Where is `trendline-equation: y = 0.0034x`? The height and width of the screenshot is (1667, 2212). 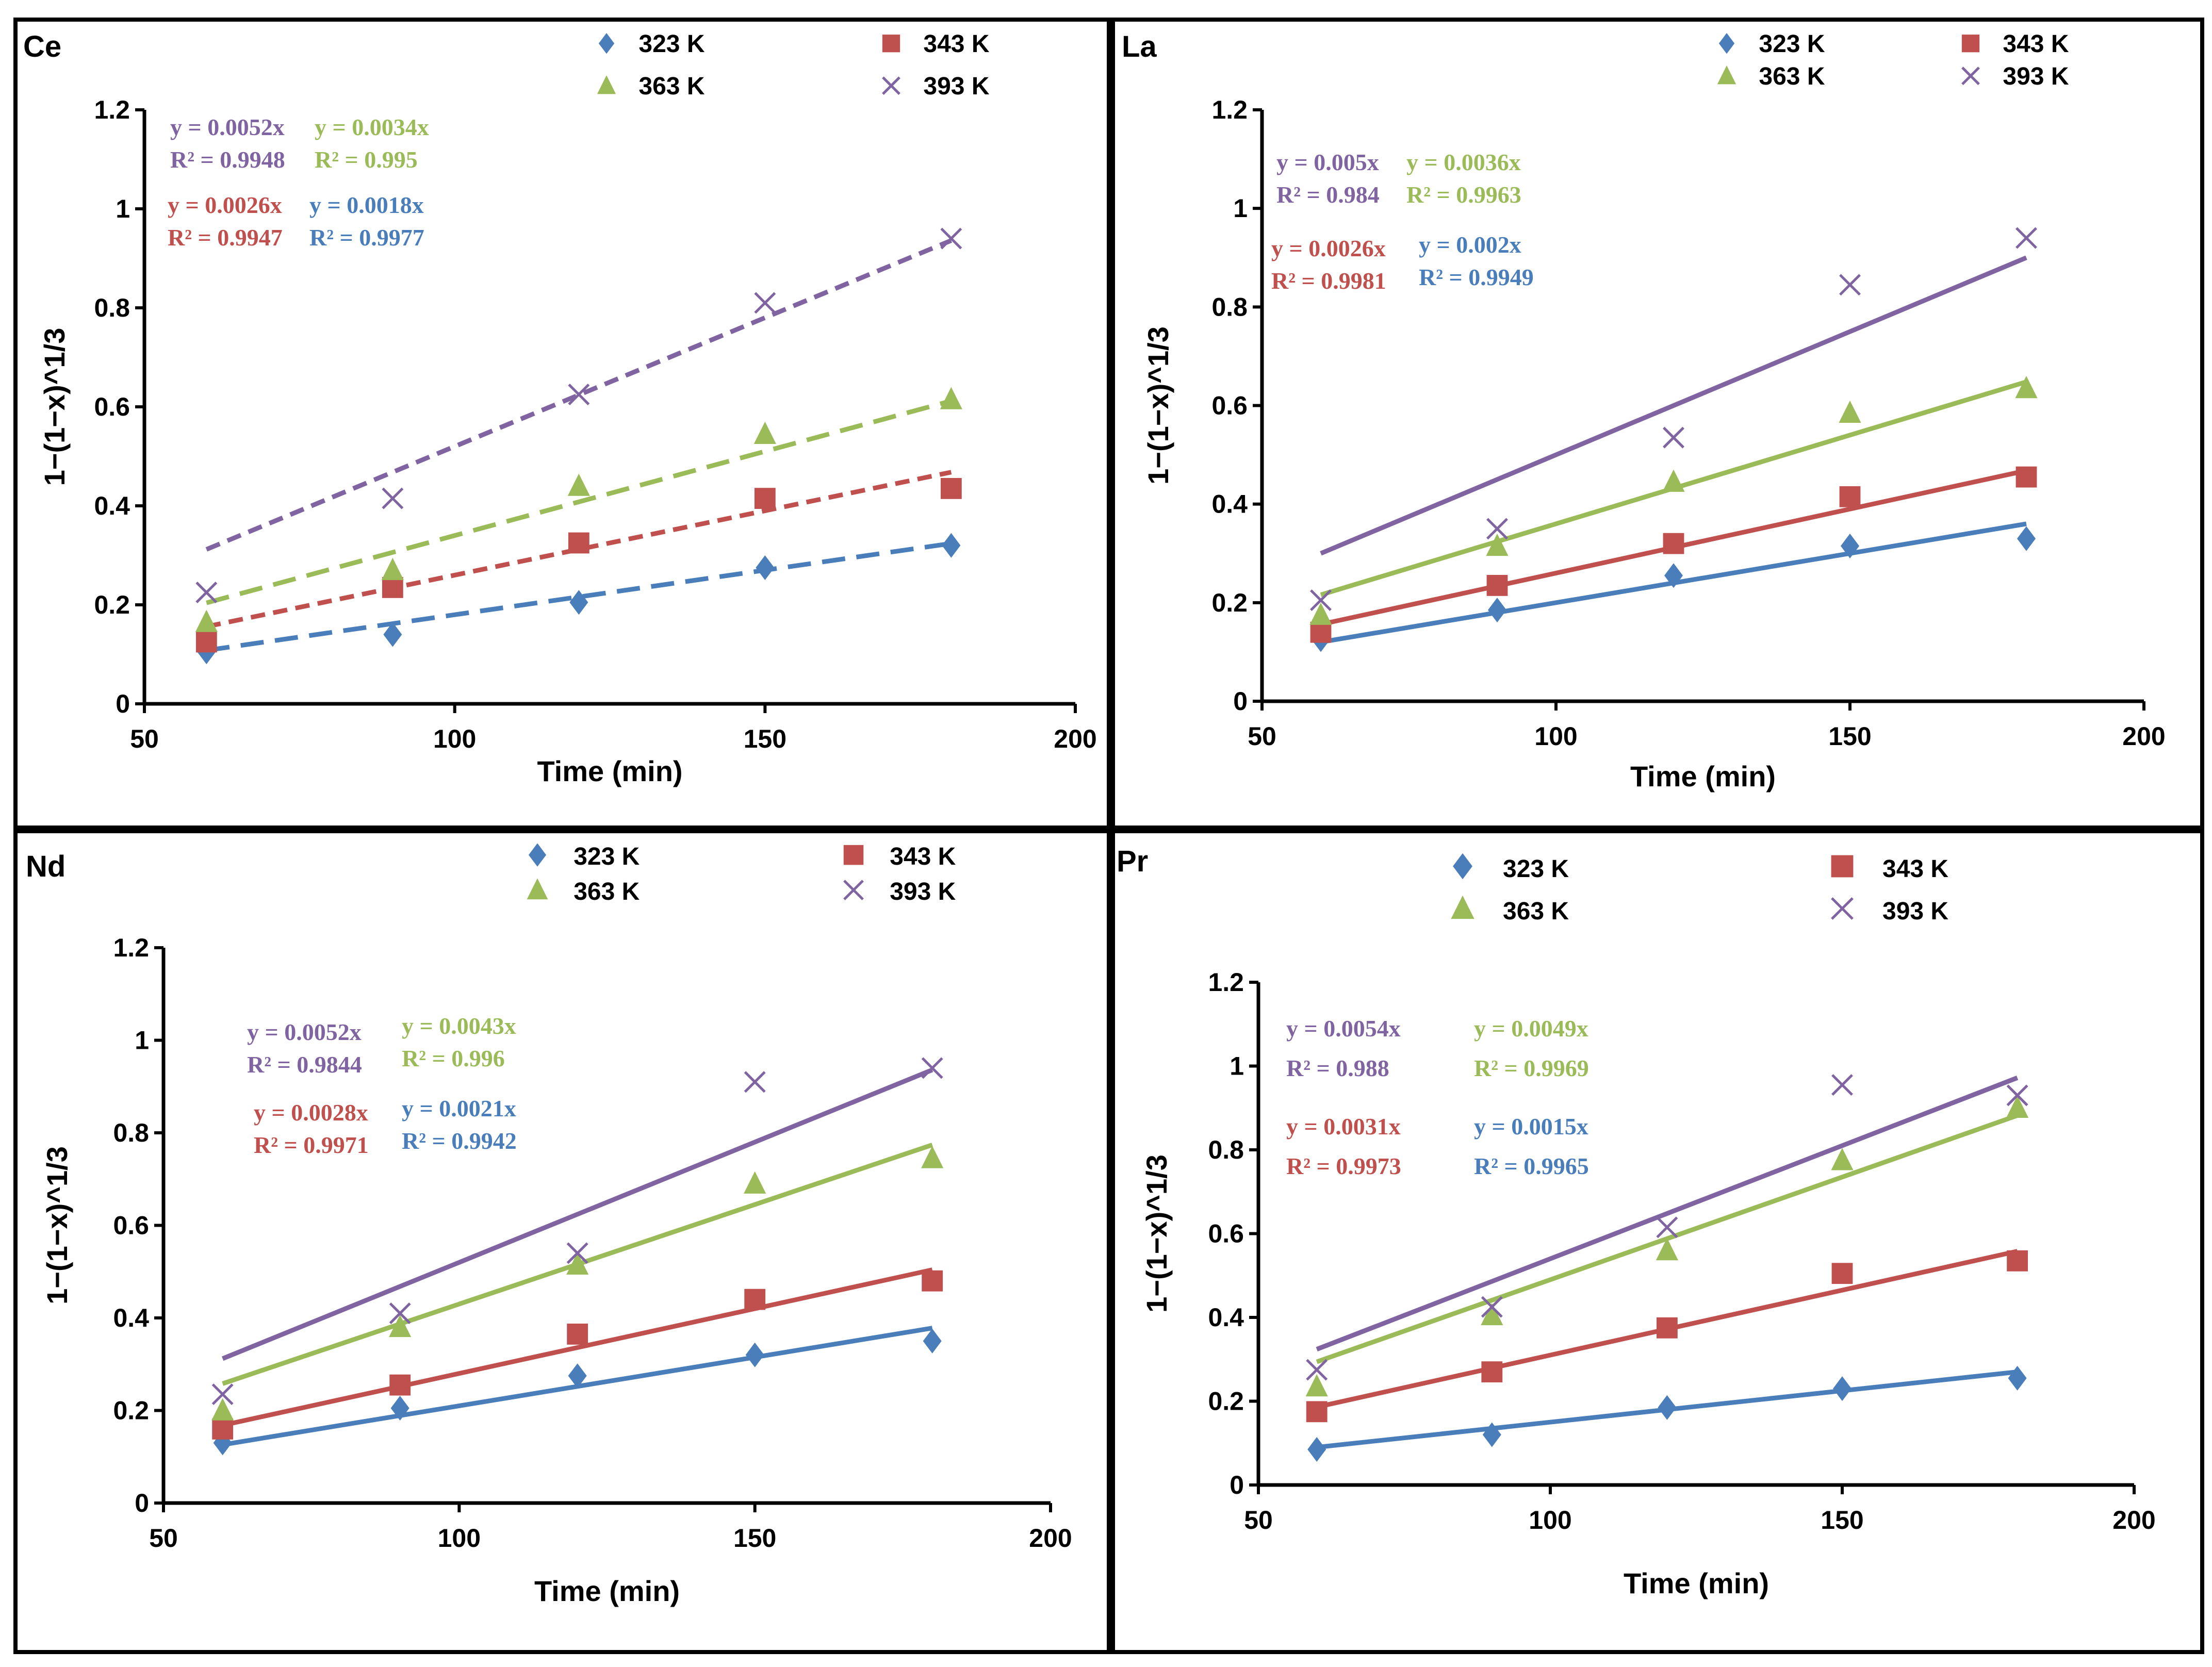 trendline-equation: y = 0.0034x is located at coordinates (372, 127).